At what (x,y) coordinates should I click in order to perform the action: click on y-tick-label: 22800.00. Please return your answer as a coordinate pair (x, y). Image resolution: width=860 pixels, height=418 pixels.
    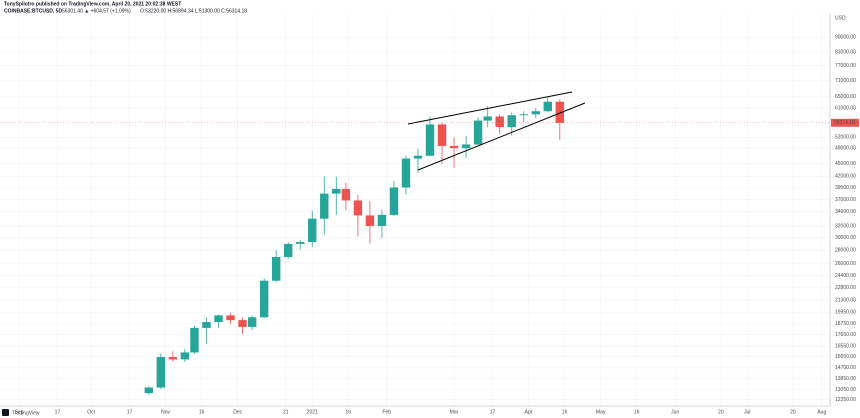
    Looking at the image, I should click on (845, 288).